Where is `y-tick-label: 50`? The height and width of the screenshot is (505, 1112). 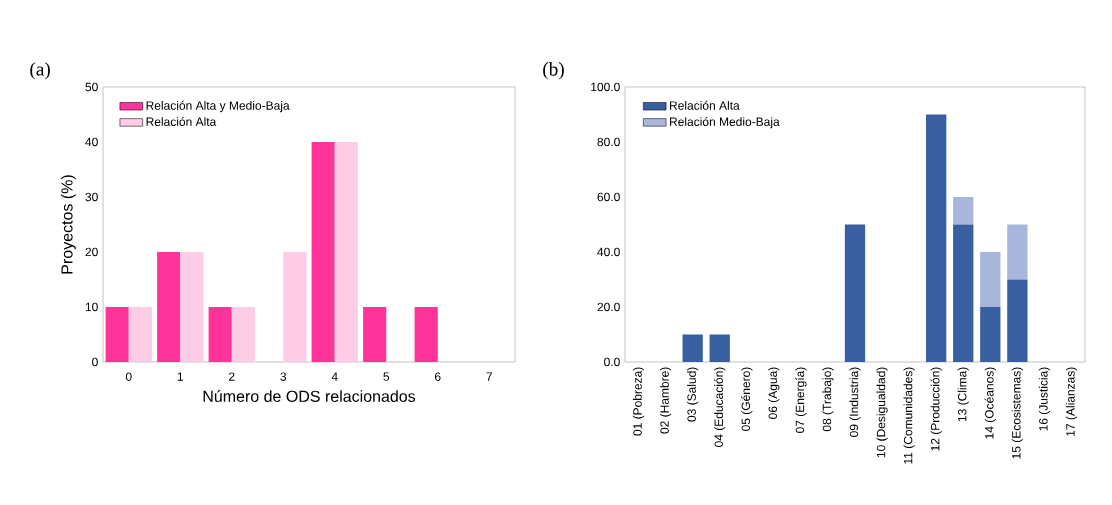
y-tick-label: 50 is located at coordinates (91, 87).